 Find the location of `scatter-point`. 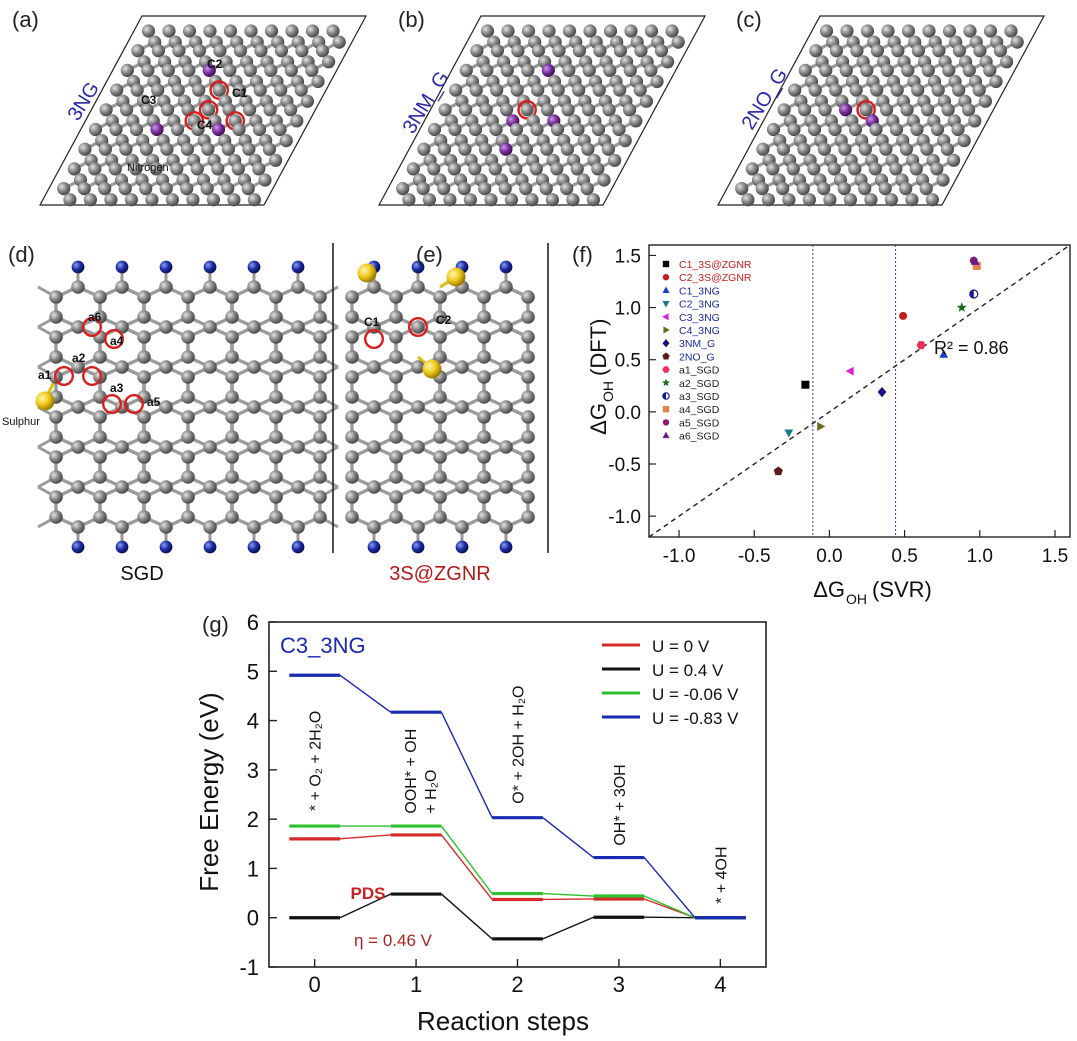

scatter-point is located at coordinates (976, 265).